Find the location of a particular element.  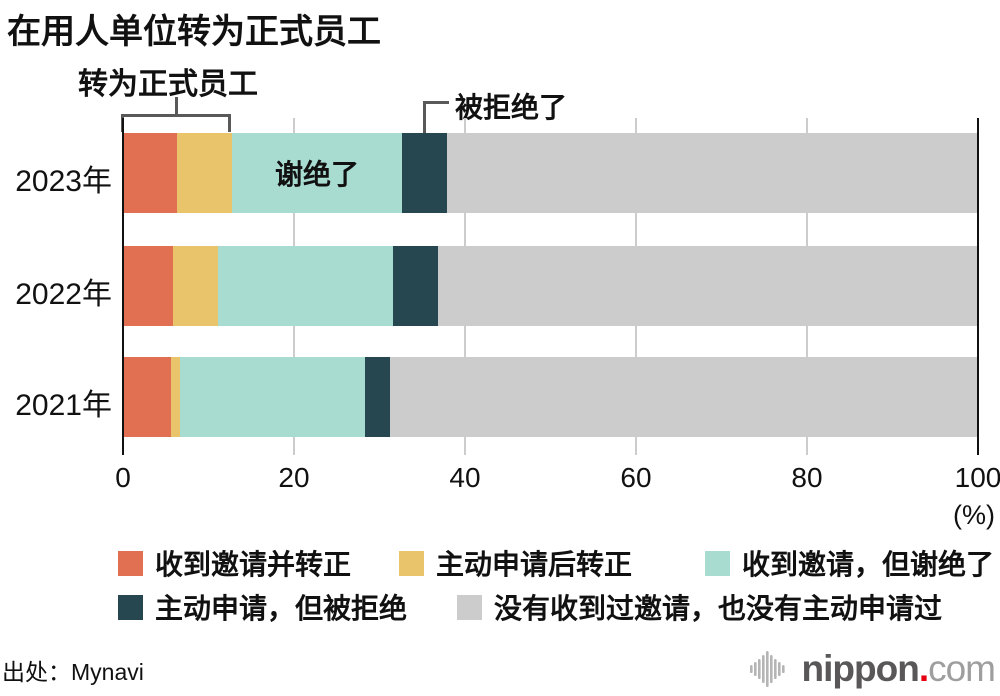

legend-item: 收到邀请，但谢绝了 is located at coordinates (849, 563).